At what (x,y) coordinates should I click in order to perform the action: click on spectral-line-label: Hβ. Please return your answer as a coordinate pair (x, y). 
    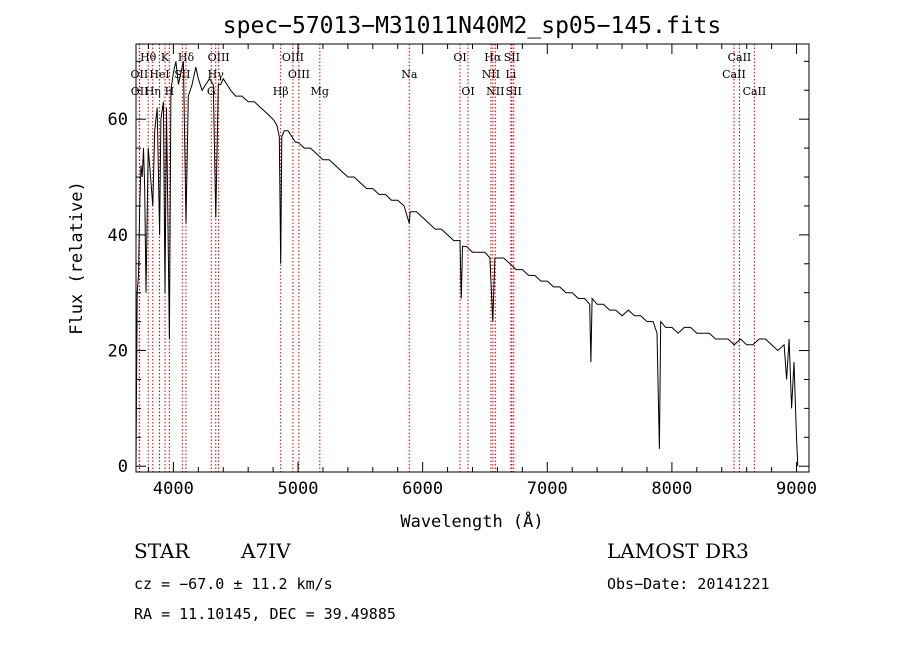
    Looking at the image, I should click on (281, 91).